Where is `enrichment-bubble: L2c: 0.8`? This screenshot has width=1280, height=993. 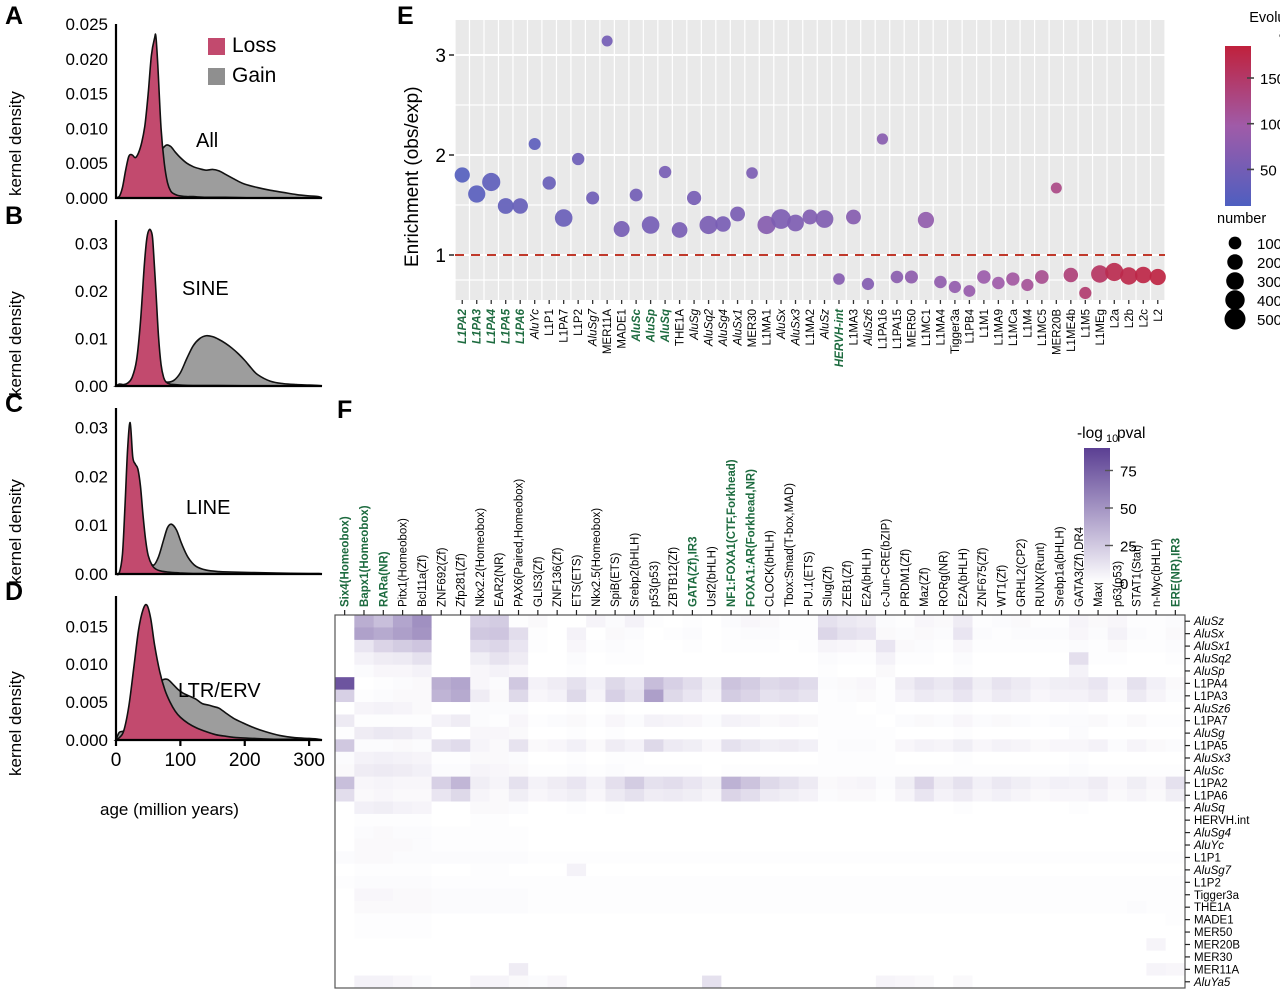
enrichment-bubble: L2c: 0.8 is located at coordinates (1143, 275).